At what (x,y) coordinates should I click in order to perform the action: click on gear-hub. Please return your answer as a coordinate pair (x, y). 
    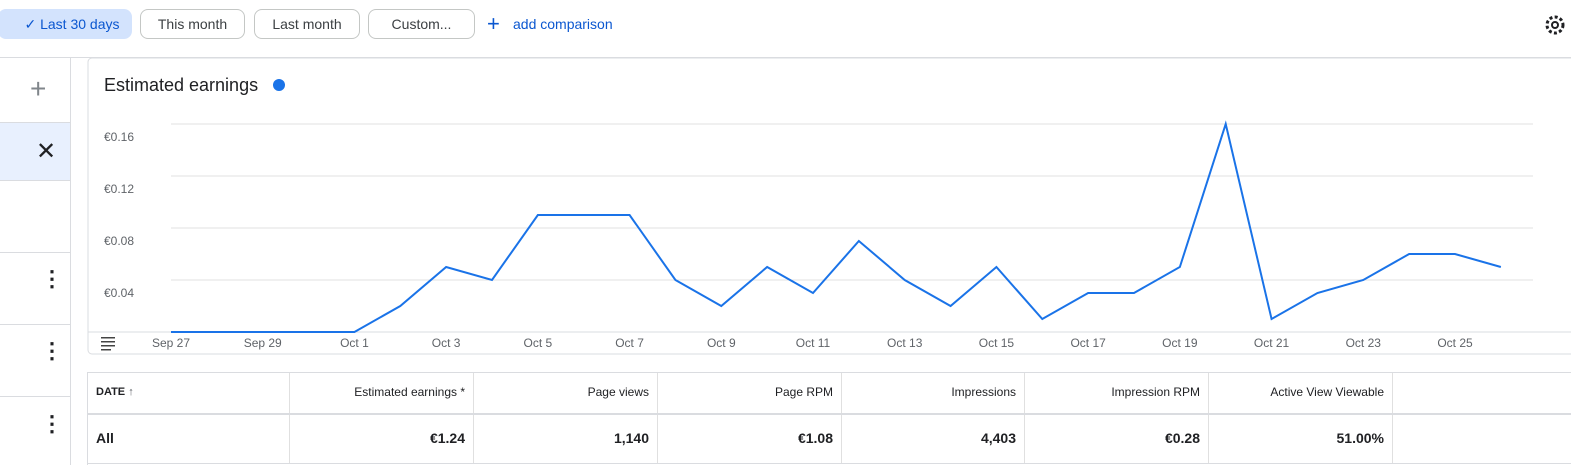
    Looking at the image, I should click on (1555, 25).